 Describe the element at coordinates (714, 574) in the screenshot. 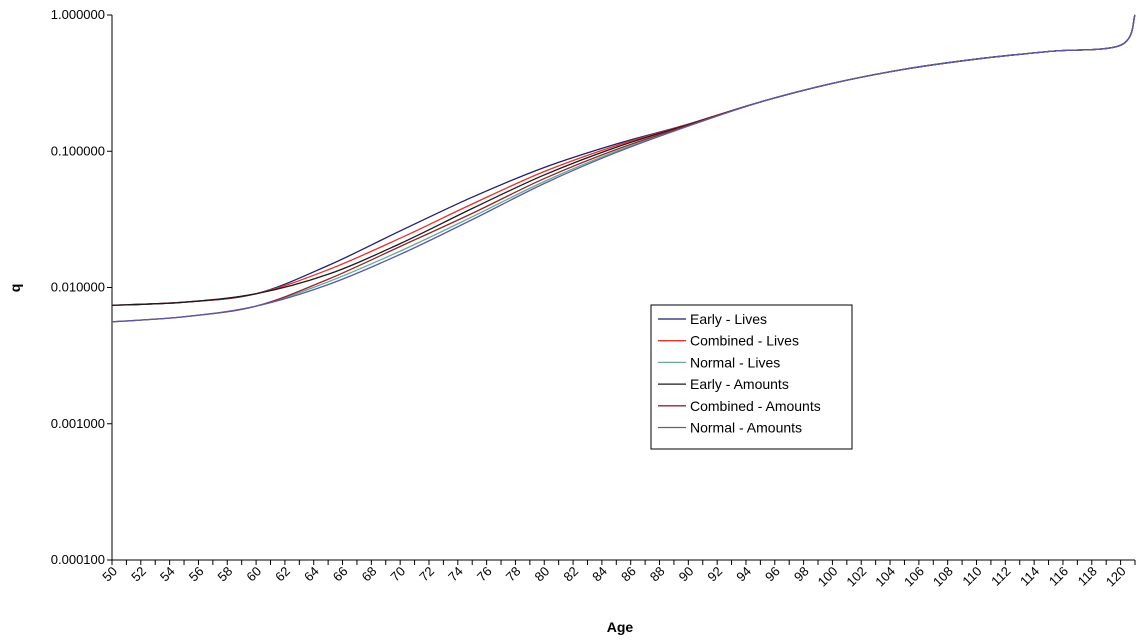

I see `x-tick-label: 92` at that location.